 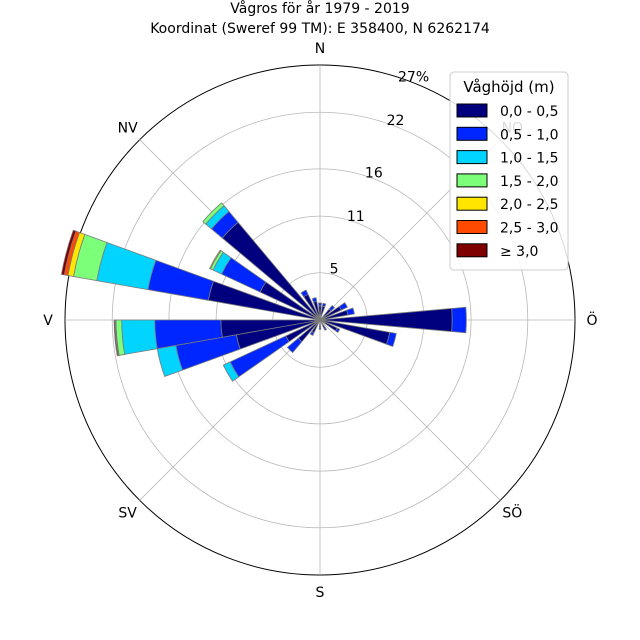 I want to click on direction-label: S, so click(x=320, y=593).